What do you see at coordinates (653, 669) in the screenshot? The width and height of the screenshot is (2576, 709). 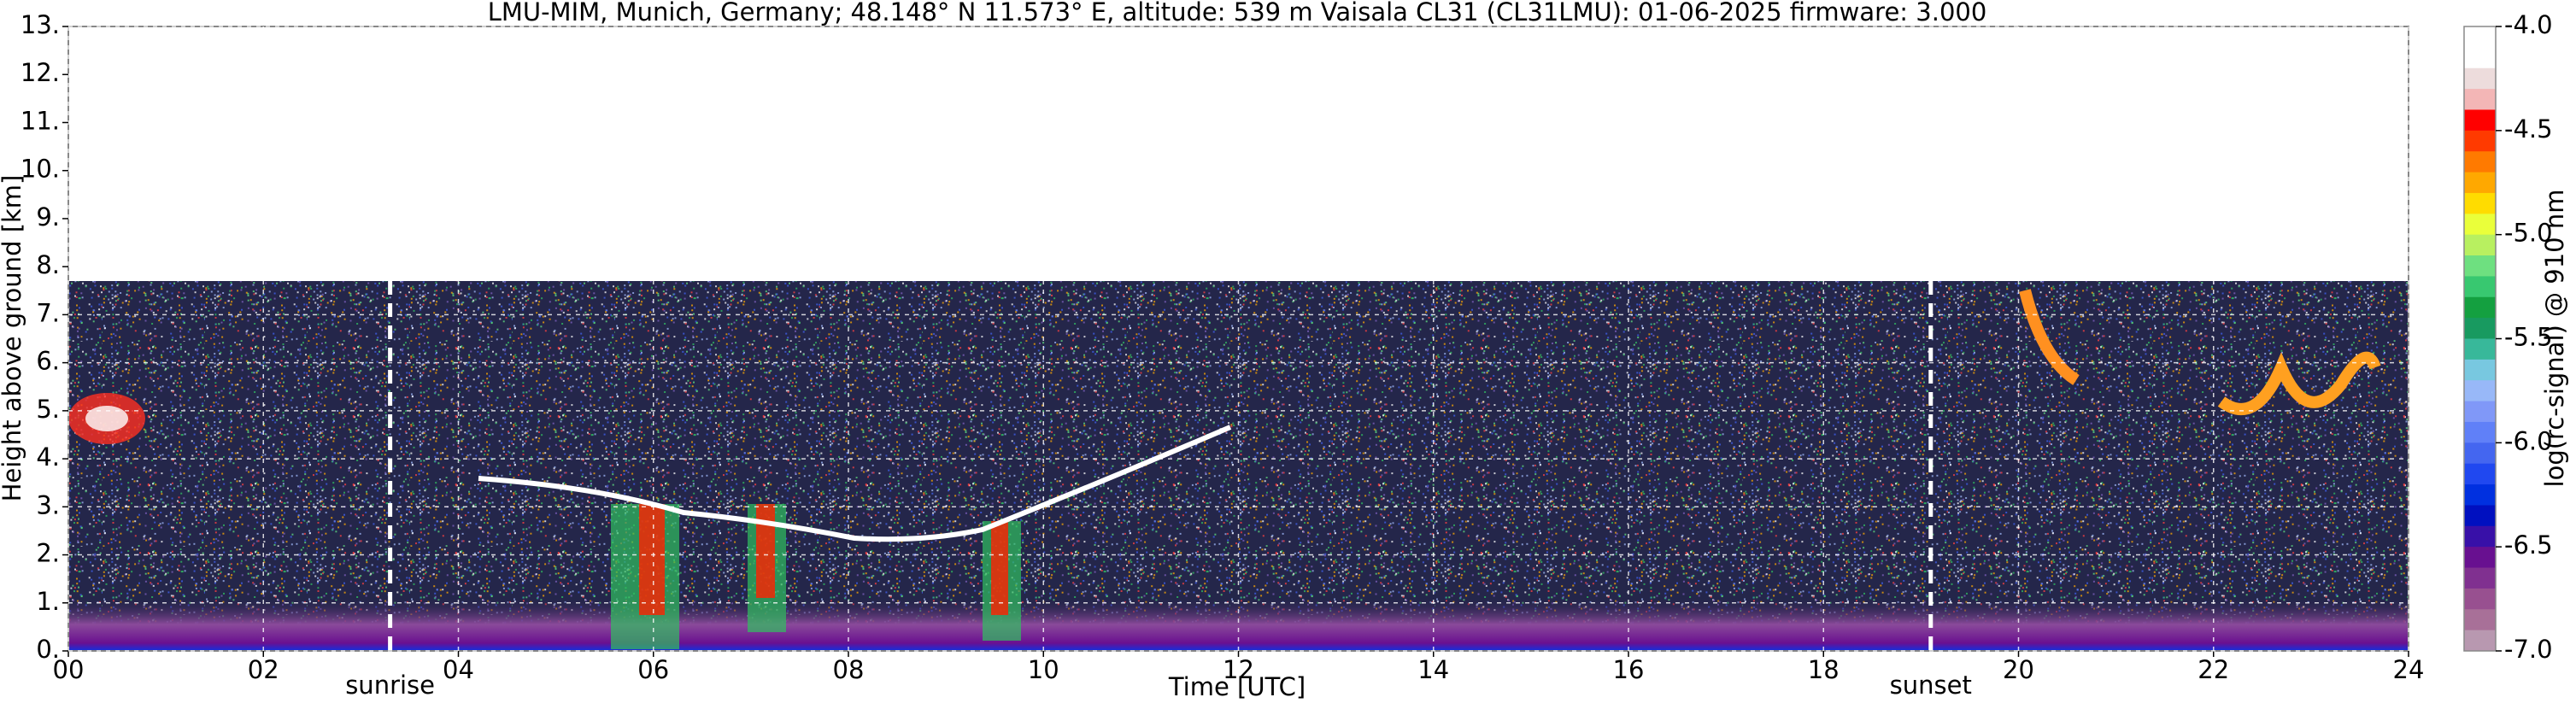 I see `x-tick-label: 06` at bounding box center [653, 669].